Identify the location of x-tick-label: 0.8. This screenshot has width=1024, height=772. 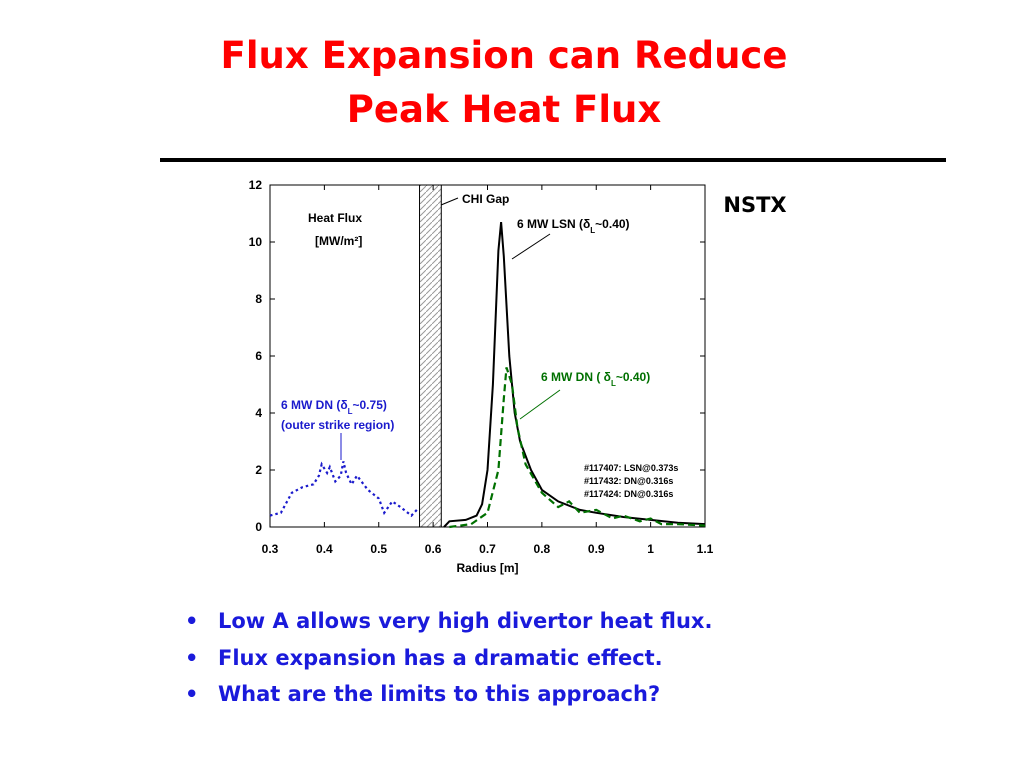
(542, 549).